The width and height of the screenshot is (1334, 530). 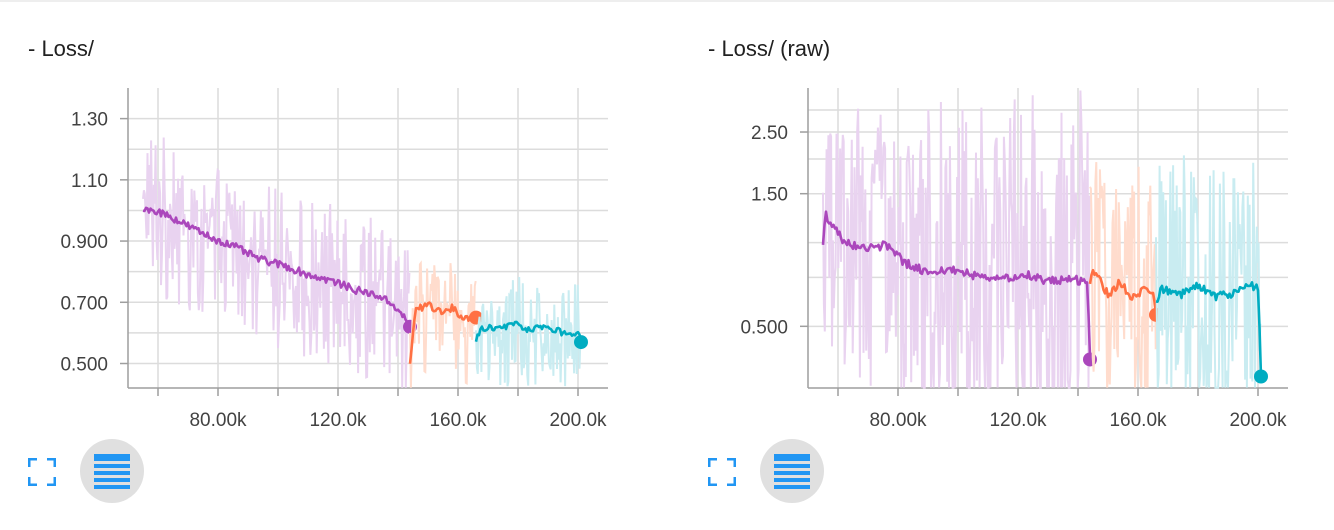 I want to click on chart-title: - Loss/ (raw), so click(x=769, y=48).